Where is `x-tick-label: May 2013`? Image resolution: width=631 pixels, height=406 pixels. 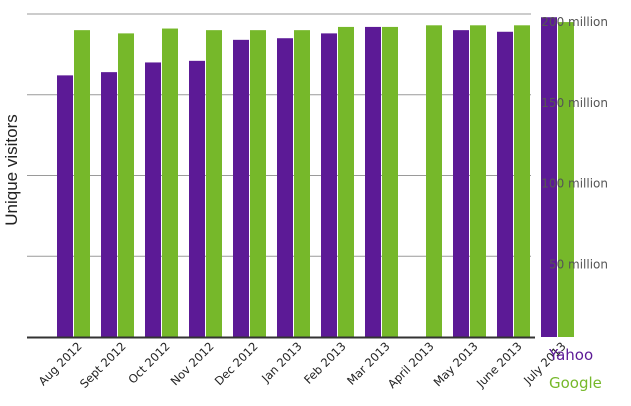 x-tick-label: May 2013 is located at coordinates (456, 364).